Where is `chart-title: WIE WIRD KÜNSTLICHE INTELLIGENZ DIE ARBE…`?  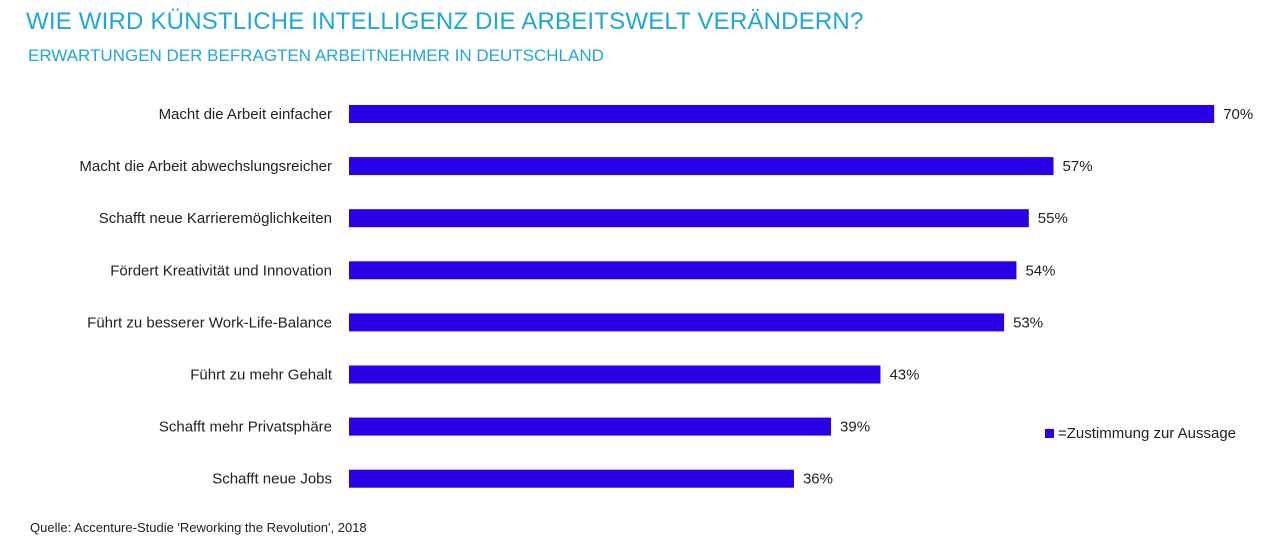
chart-title: WIE WIRD KÜNSTLICHE INTELLIGENZ DIE ARBE… is located at coordinates (445, 21).